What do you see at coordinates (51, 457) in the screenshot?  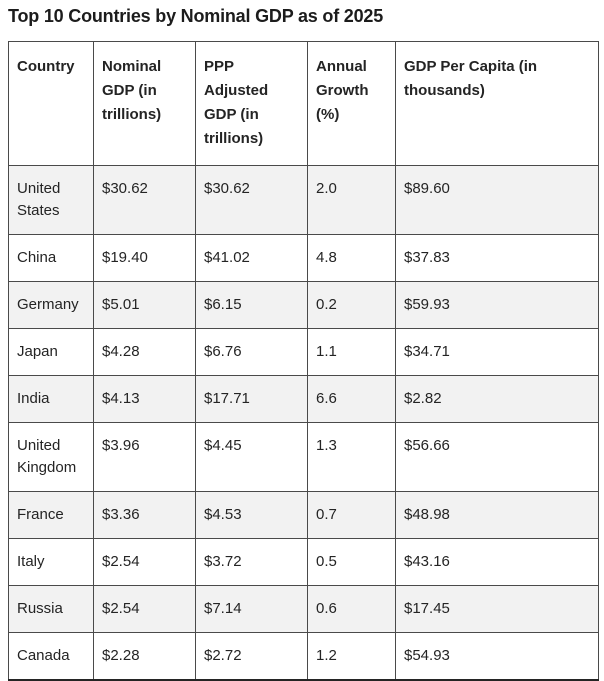 I see `cell-country: United Kingdom` at bounding box center [51, 457].